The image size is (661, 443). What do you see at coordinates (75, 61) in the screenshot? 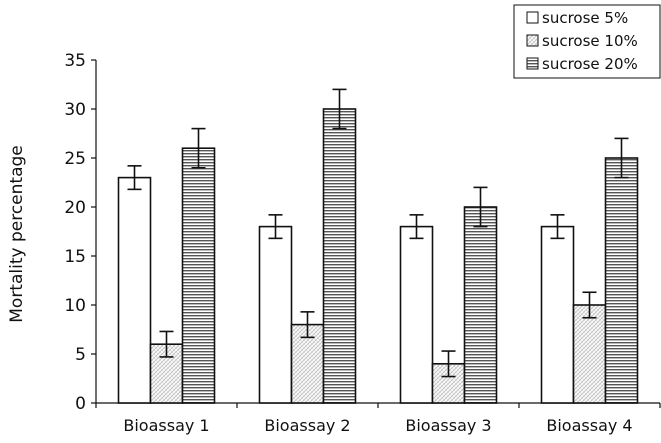
I see `y-tick-label: 35` at bounding box center [75, 61].